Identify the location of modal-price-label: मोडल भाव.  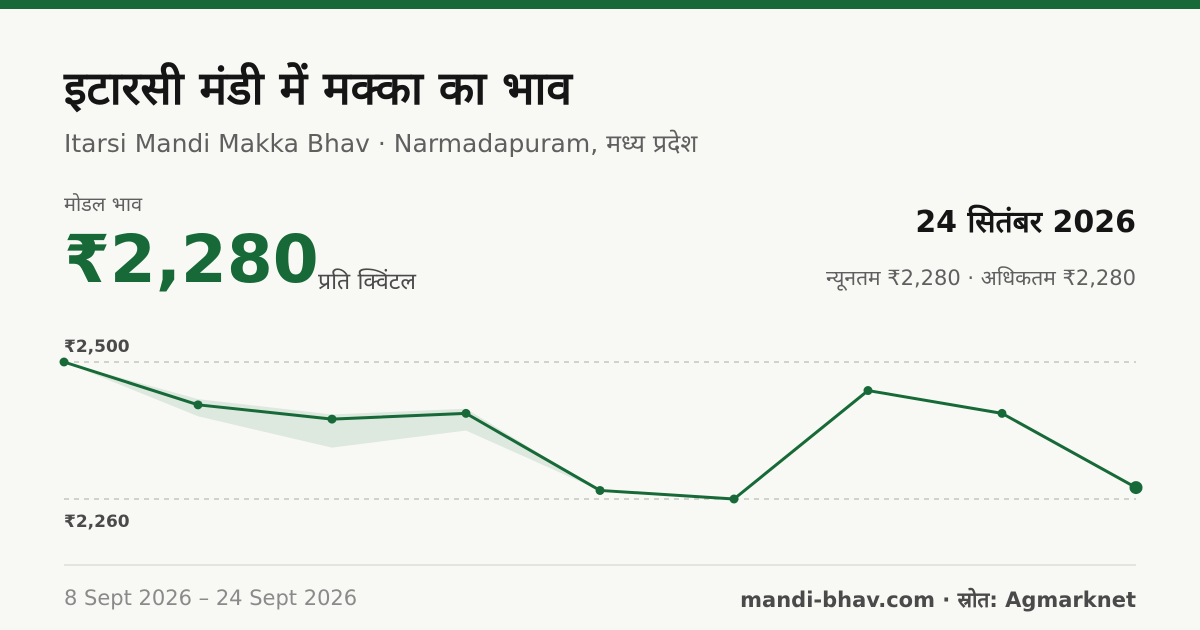
(103, 204).